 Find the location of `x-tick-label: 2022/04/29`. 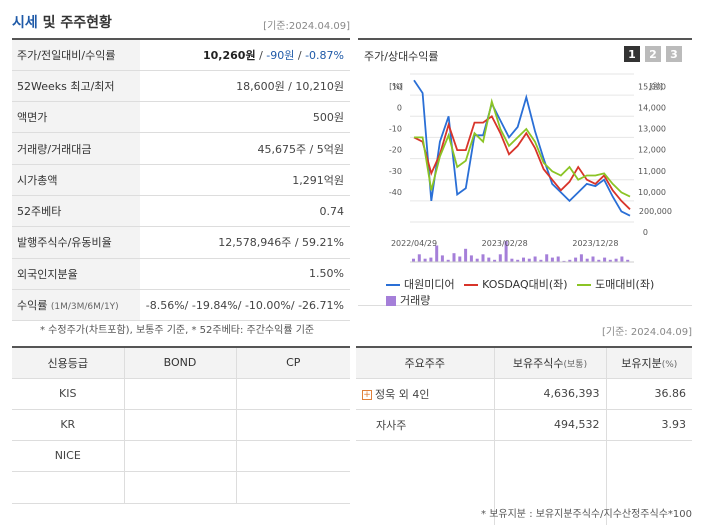

x-tick-label: 2022/04/29 is located at coordinates (414, 243).